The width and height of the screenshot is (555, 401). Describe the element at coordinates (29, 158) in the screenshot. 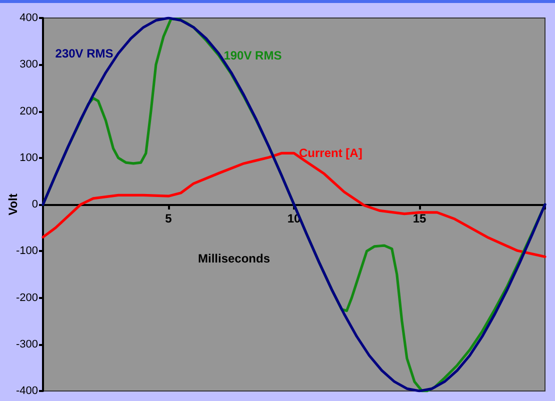

I see `y-tick-label: 100` at that location.